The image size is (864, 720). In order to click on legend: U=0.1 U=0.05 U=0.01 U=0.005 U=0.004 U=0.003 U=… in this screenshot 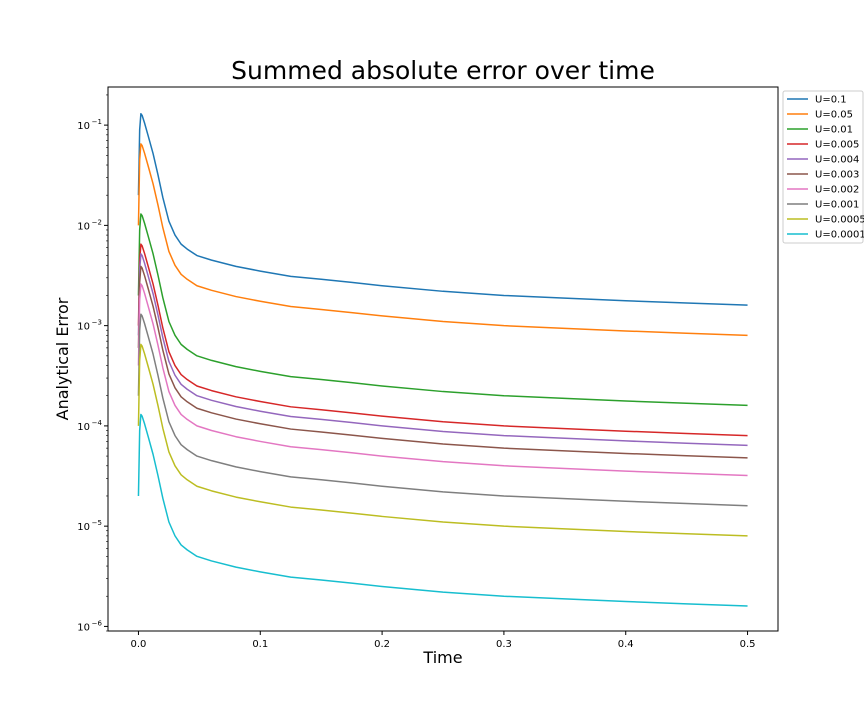, I will do `click(823, 167)`.